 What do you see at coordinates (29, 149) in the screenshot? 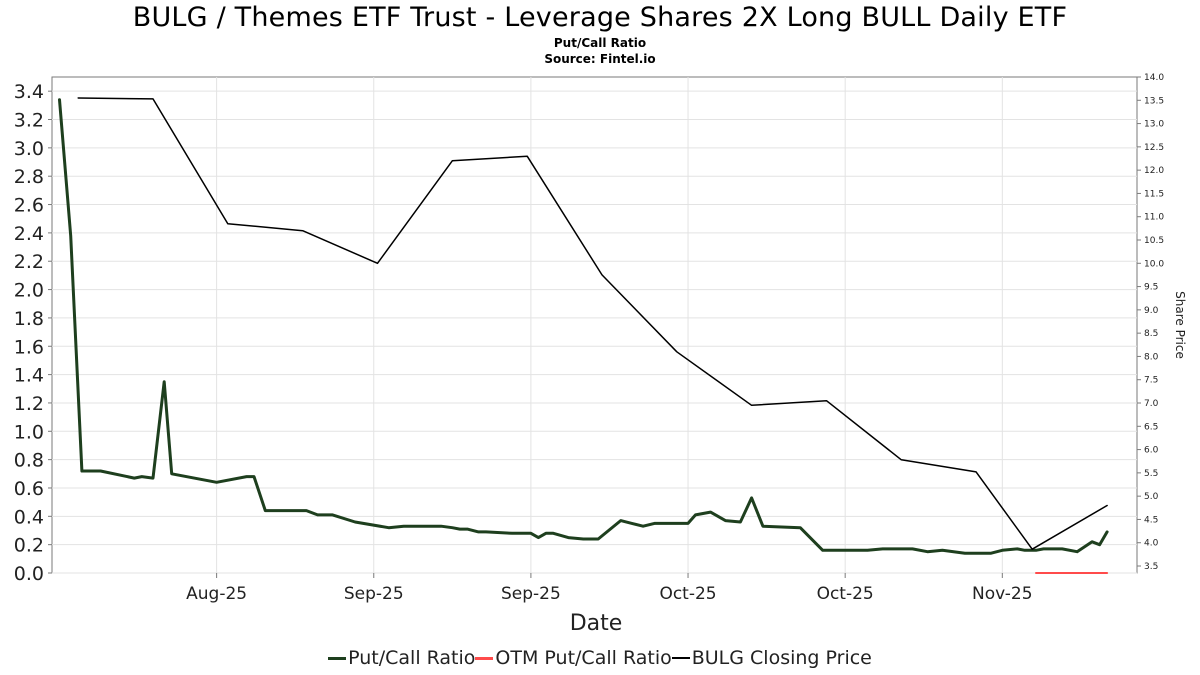
I see `left-tick-label: 3.0` at bounding box center [29, 149].